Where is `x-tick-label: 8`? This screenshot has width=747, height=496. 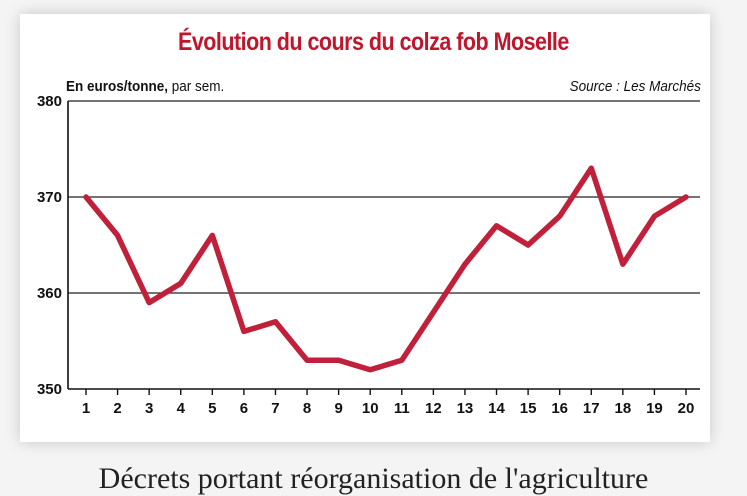 x-tick-label: 8 is located at coordinates (307, 408).